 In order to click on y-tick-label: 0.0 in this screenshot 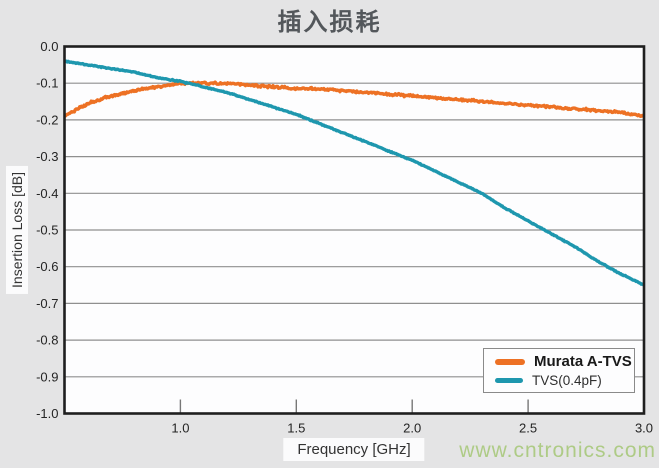, I will do `click(49, 46)`.